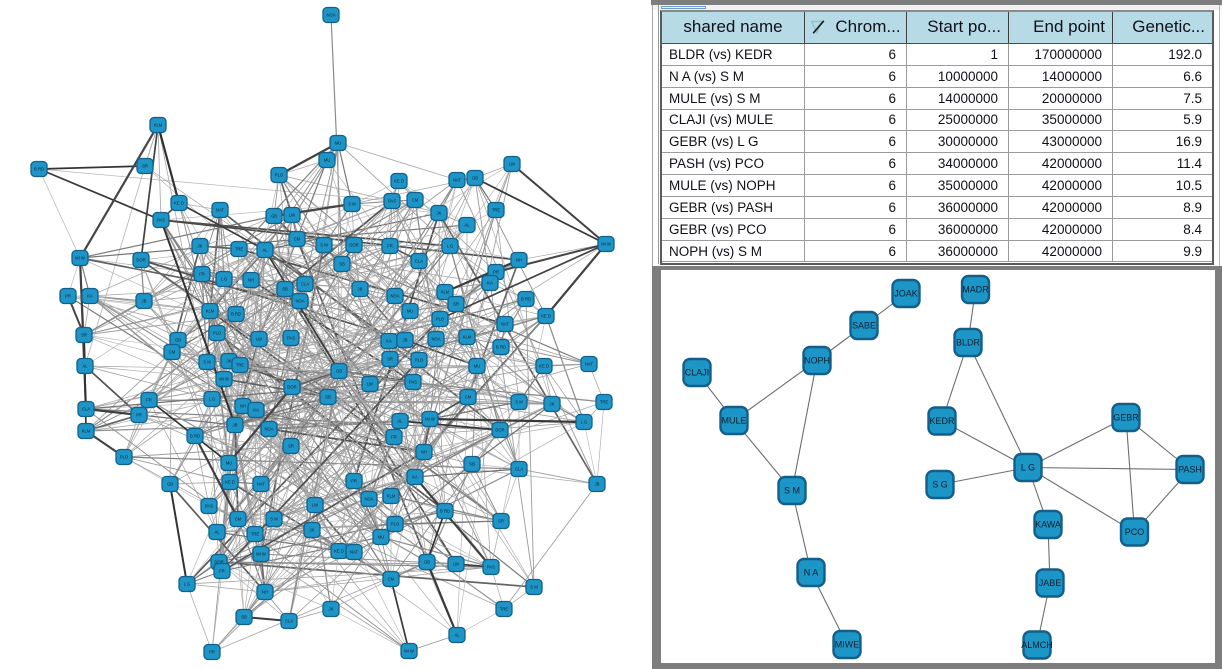 This screenshot has height=669, width=1222. I want to click on svg-text: BLDR, so click(968, 343).